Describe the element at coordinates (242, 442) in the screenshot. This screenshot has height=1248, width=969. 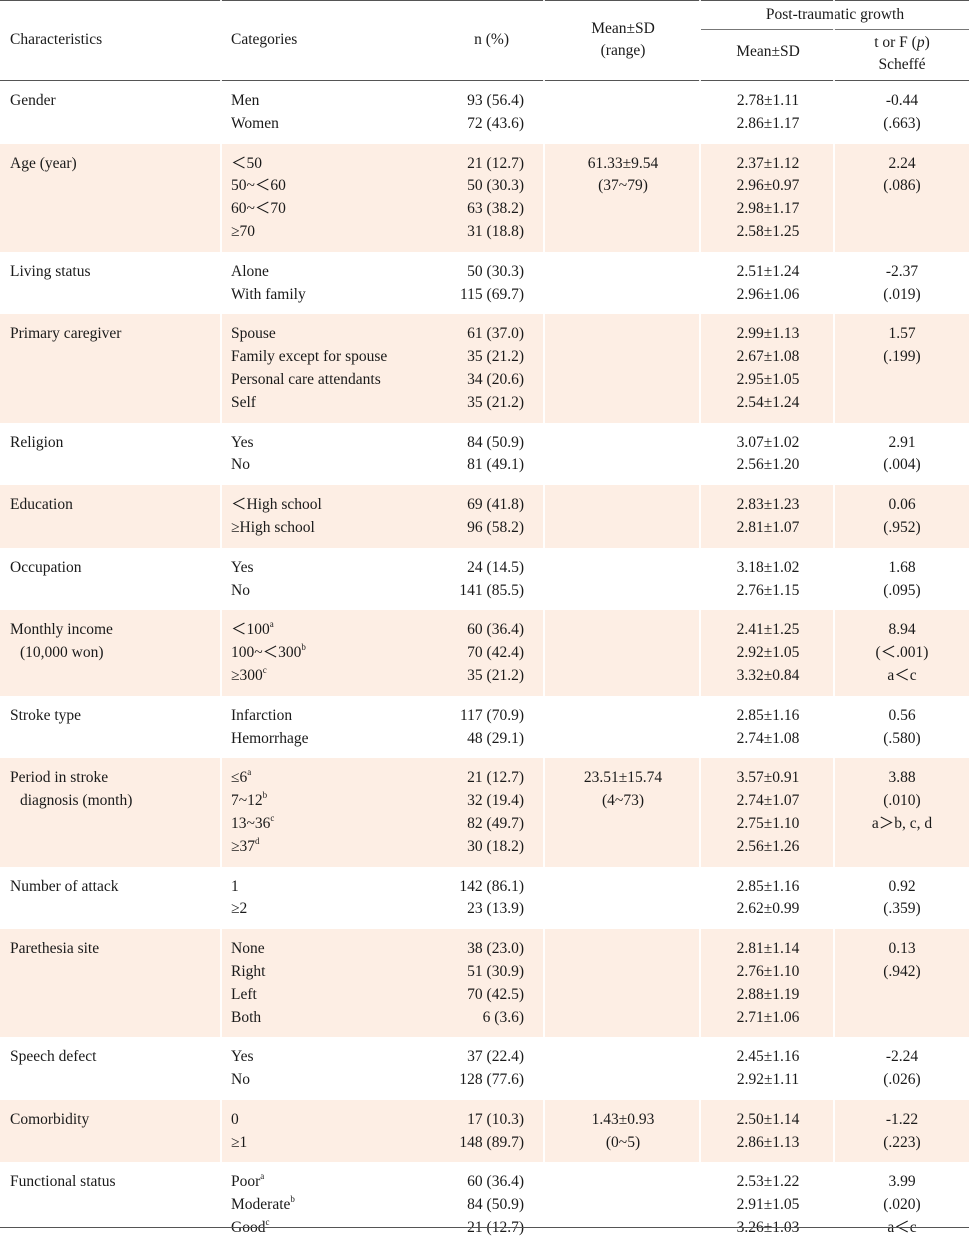
I see `category-text: Yes` at that location.